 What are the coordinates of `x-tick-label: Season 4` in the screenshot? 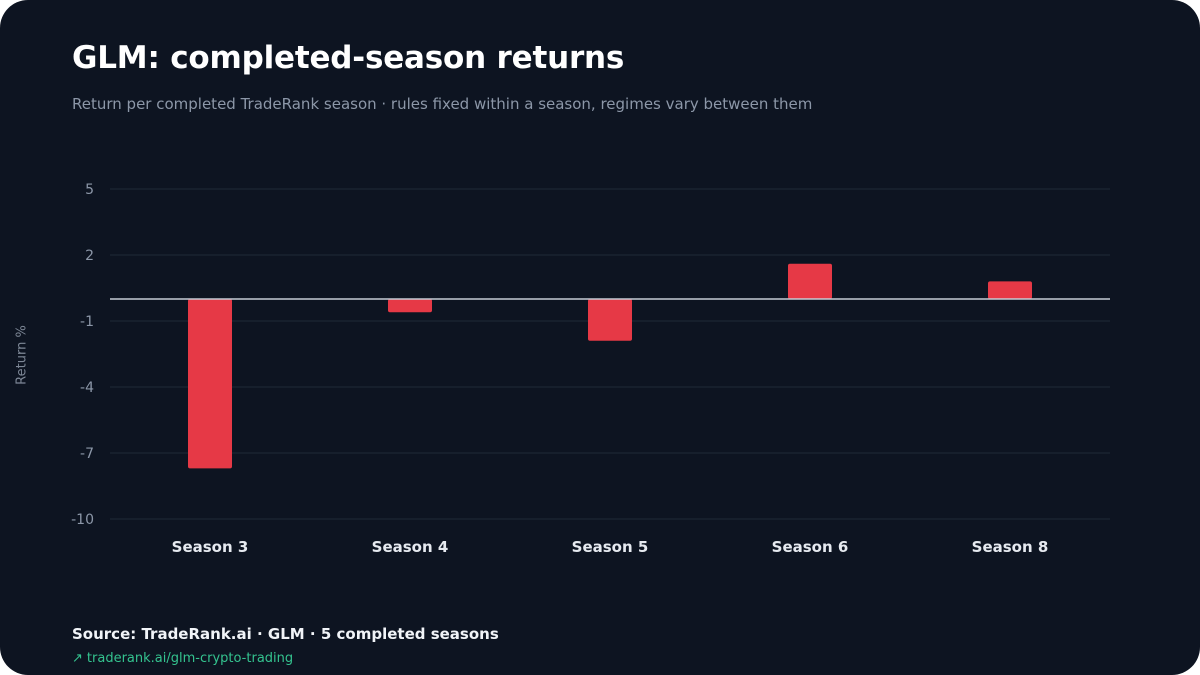 It's located at (410, 547).